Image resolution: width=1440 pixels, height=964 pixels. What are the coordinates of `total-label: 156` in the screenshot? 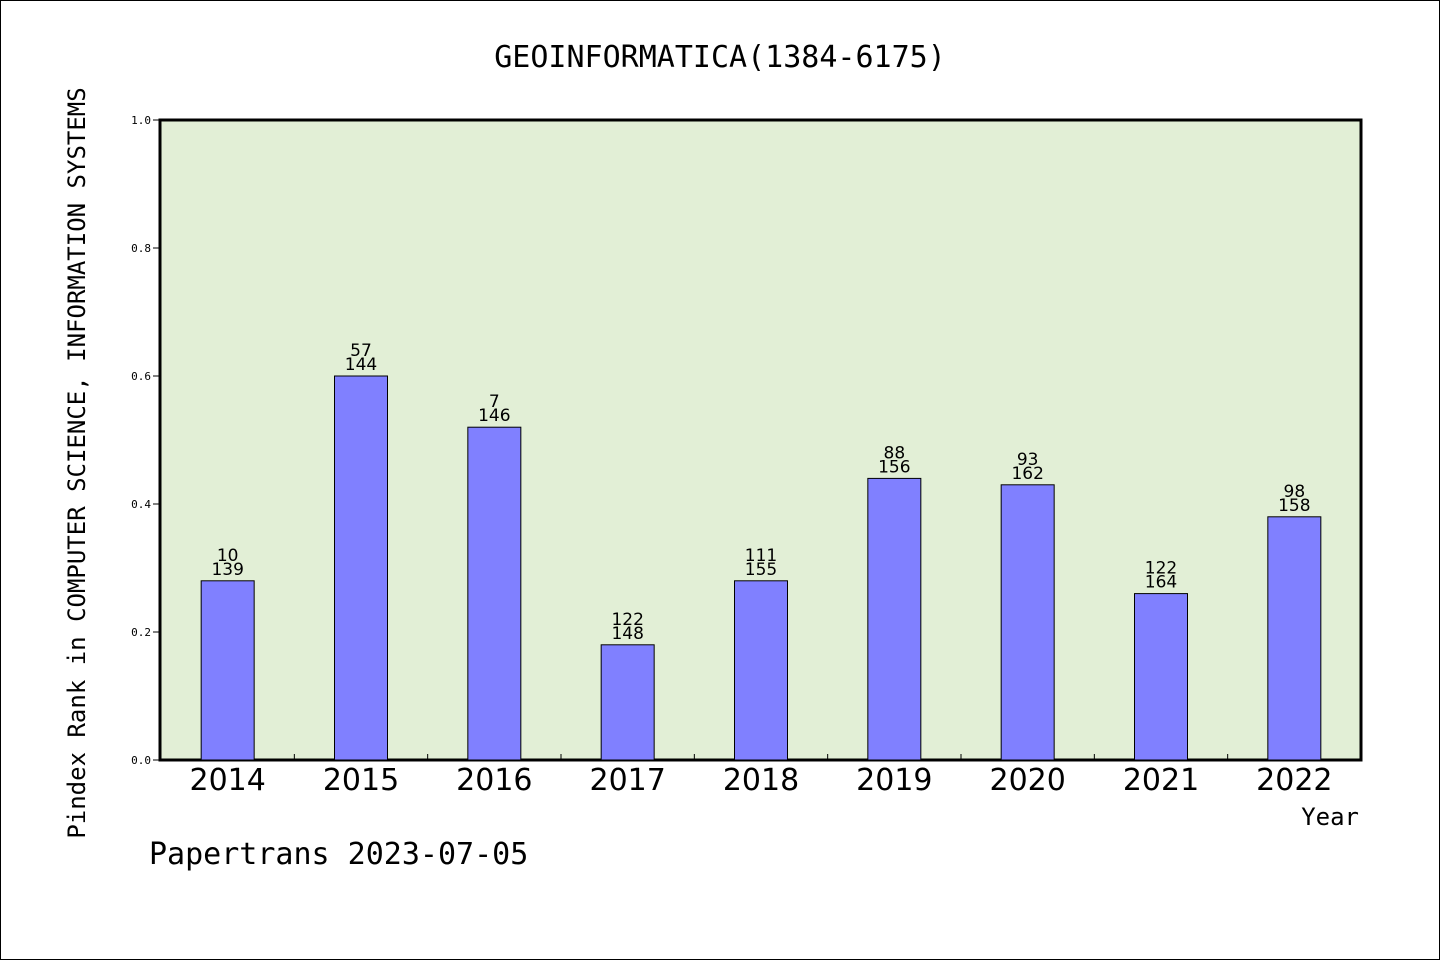 It's located at (894, 467).